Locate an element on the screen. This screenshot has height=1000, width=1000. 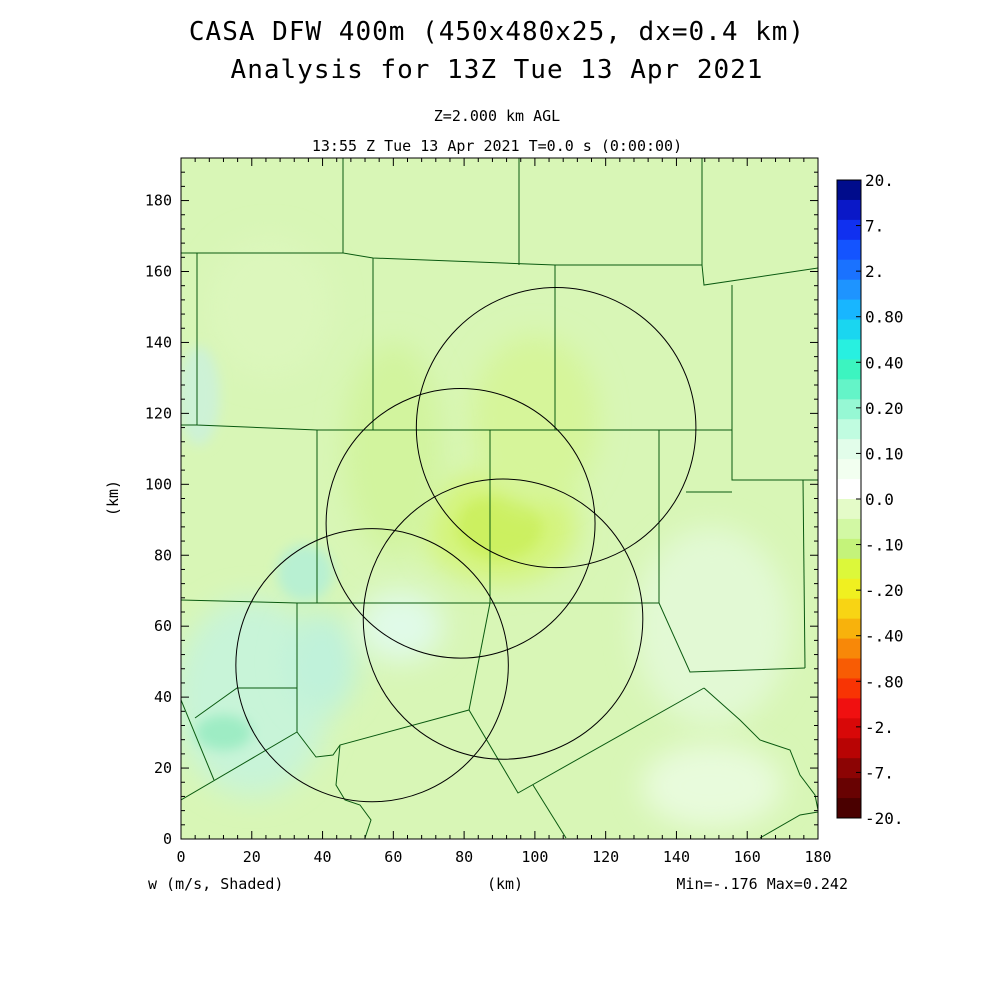
x-axis-label: (km) is located at coordinates (505, 884).